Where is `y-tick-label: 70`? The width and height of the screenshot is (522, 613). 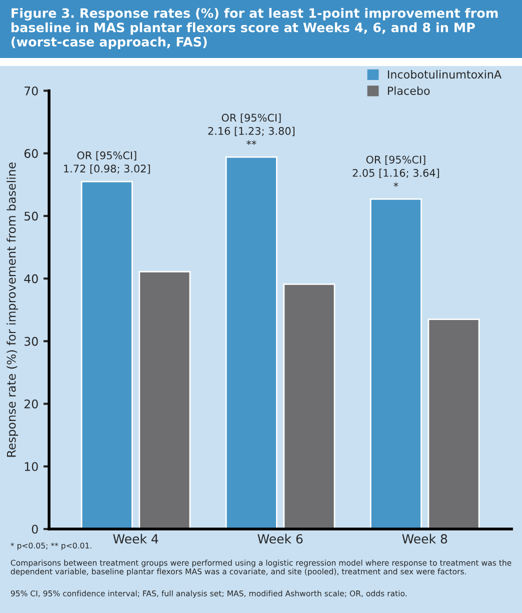
y-tick-label: 70 is located at coordinates (31, 91).